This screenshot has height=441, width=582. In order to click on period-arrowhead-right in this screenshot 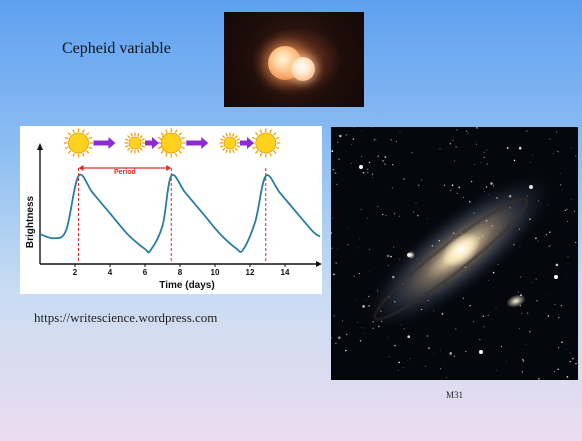, I will do `click(169, 168)`.